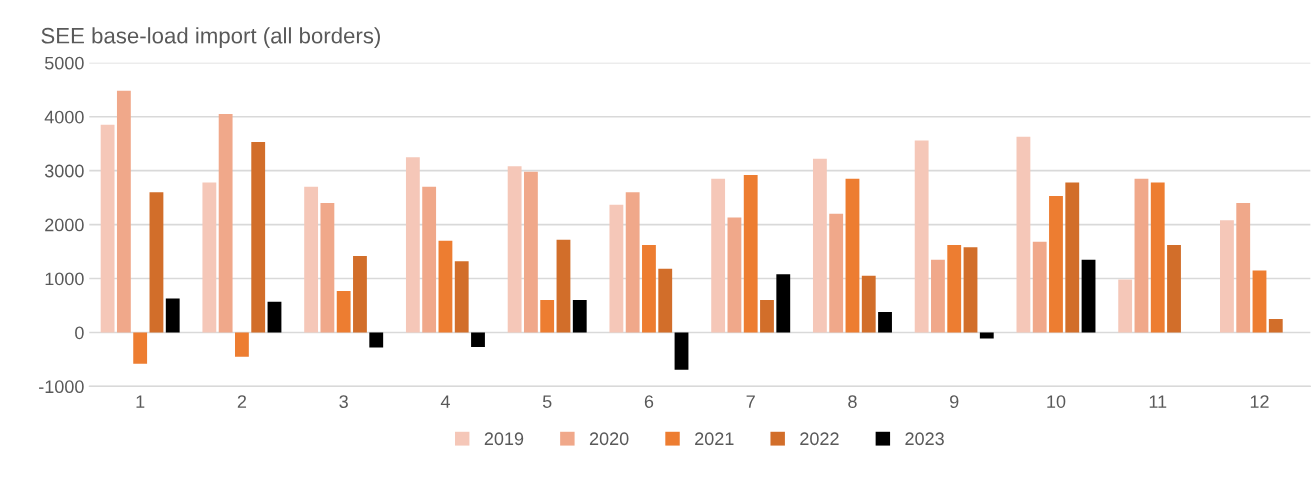 This screenshot has width=1313, height=483. What do you see at coordinates (64, 63) in the screenshot?
I see `y-tick-label: 5000` at bounding box center [64, 63].